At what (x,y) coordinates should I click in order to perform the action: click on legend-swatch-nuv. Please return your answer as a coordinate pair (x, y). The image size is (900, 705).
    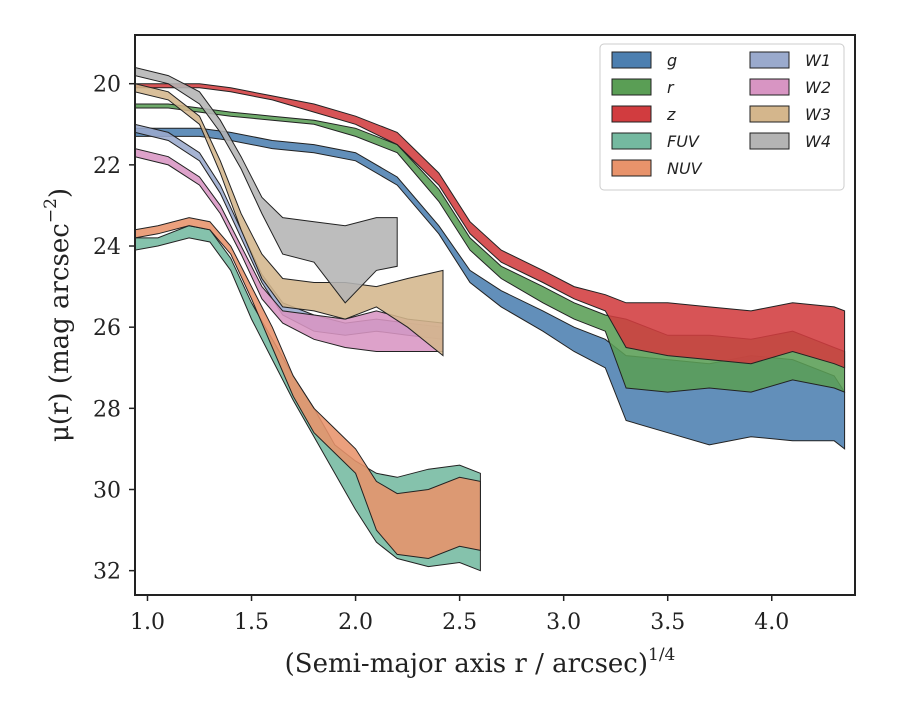
    Looking at the image, I should click on (631, 168).